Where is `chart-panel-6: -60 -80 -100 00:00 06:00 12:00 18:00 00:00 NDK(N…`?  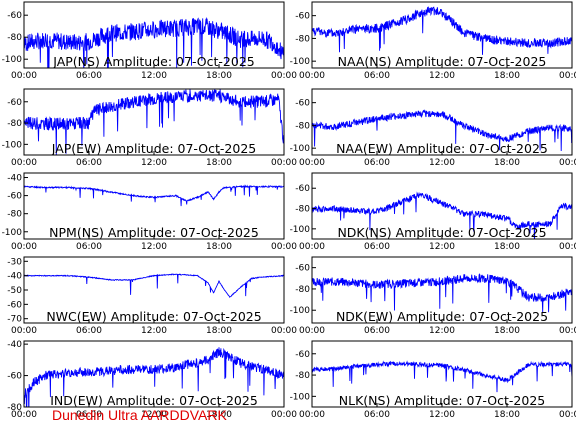 chart-panel-6: -60 -80 -100 00:00 06:00 12:00 18:00 00:00 NDK(N… is located at coordinates (433, 212).